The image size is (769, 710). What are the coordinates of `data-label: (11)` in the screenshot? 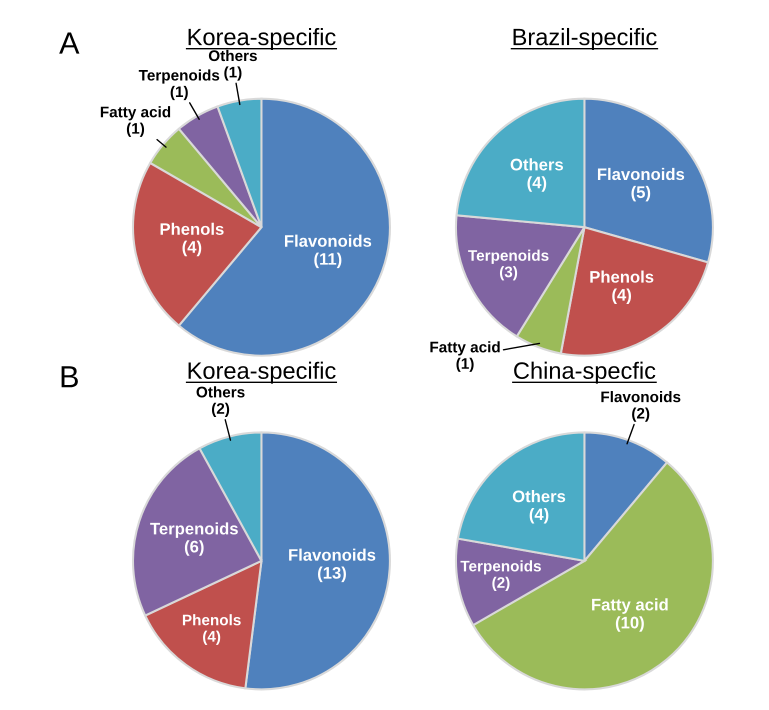 It's located at (328, 260).